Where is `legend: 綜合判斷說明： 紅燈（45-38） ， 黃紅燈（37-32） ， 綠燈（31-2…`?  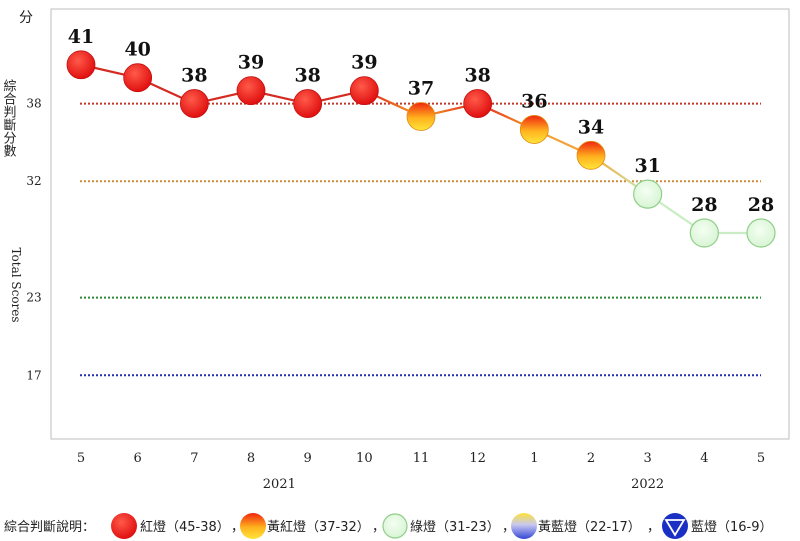
legend: 綜合判斷說明： 紅燈（45-38） ， 黃紅燈（37-32） ， 綠燈（31-2… is located at coordinates (388, 526).